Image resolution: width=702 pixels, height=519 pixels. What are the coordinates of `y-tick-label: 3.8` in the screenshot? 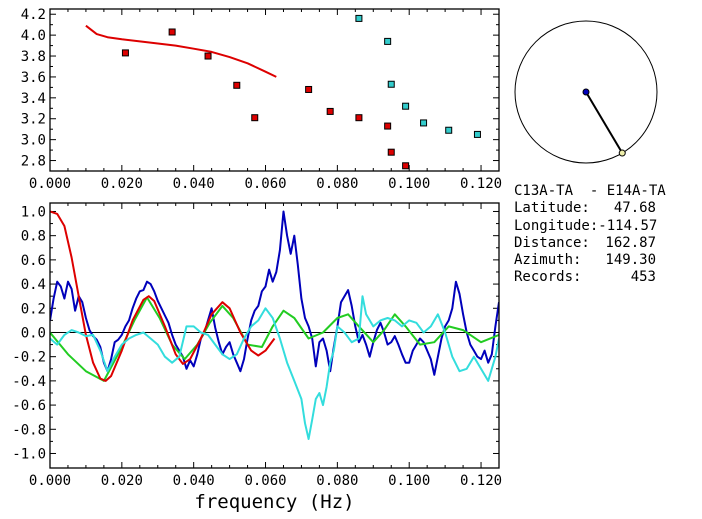 It's located at (33, 57).